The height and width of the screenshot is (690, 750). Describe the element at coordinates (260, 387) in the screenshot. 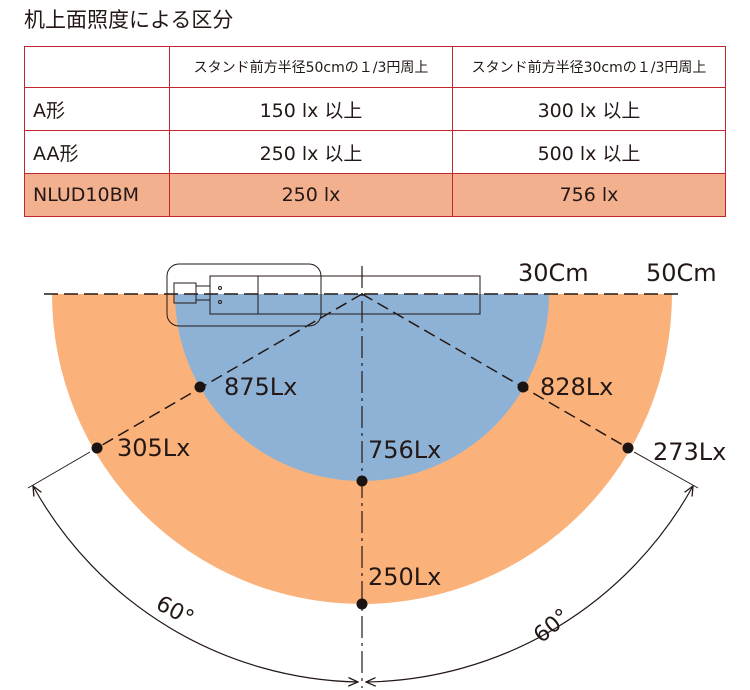

I see `label-inner-left: 875Lx` at that location.